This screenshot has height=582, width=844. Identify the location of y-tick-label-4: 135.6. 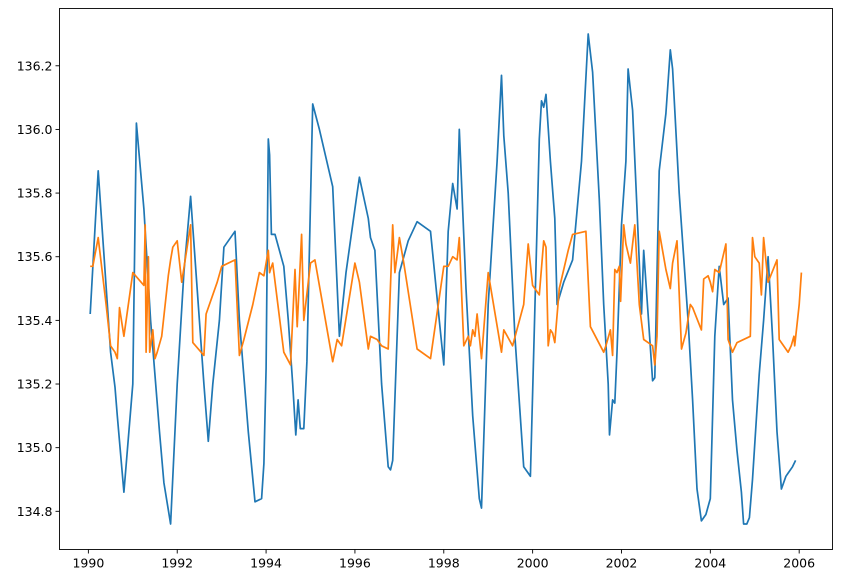
(35, 256).